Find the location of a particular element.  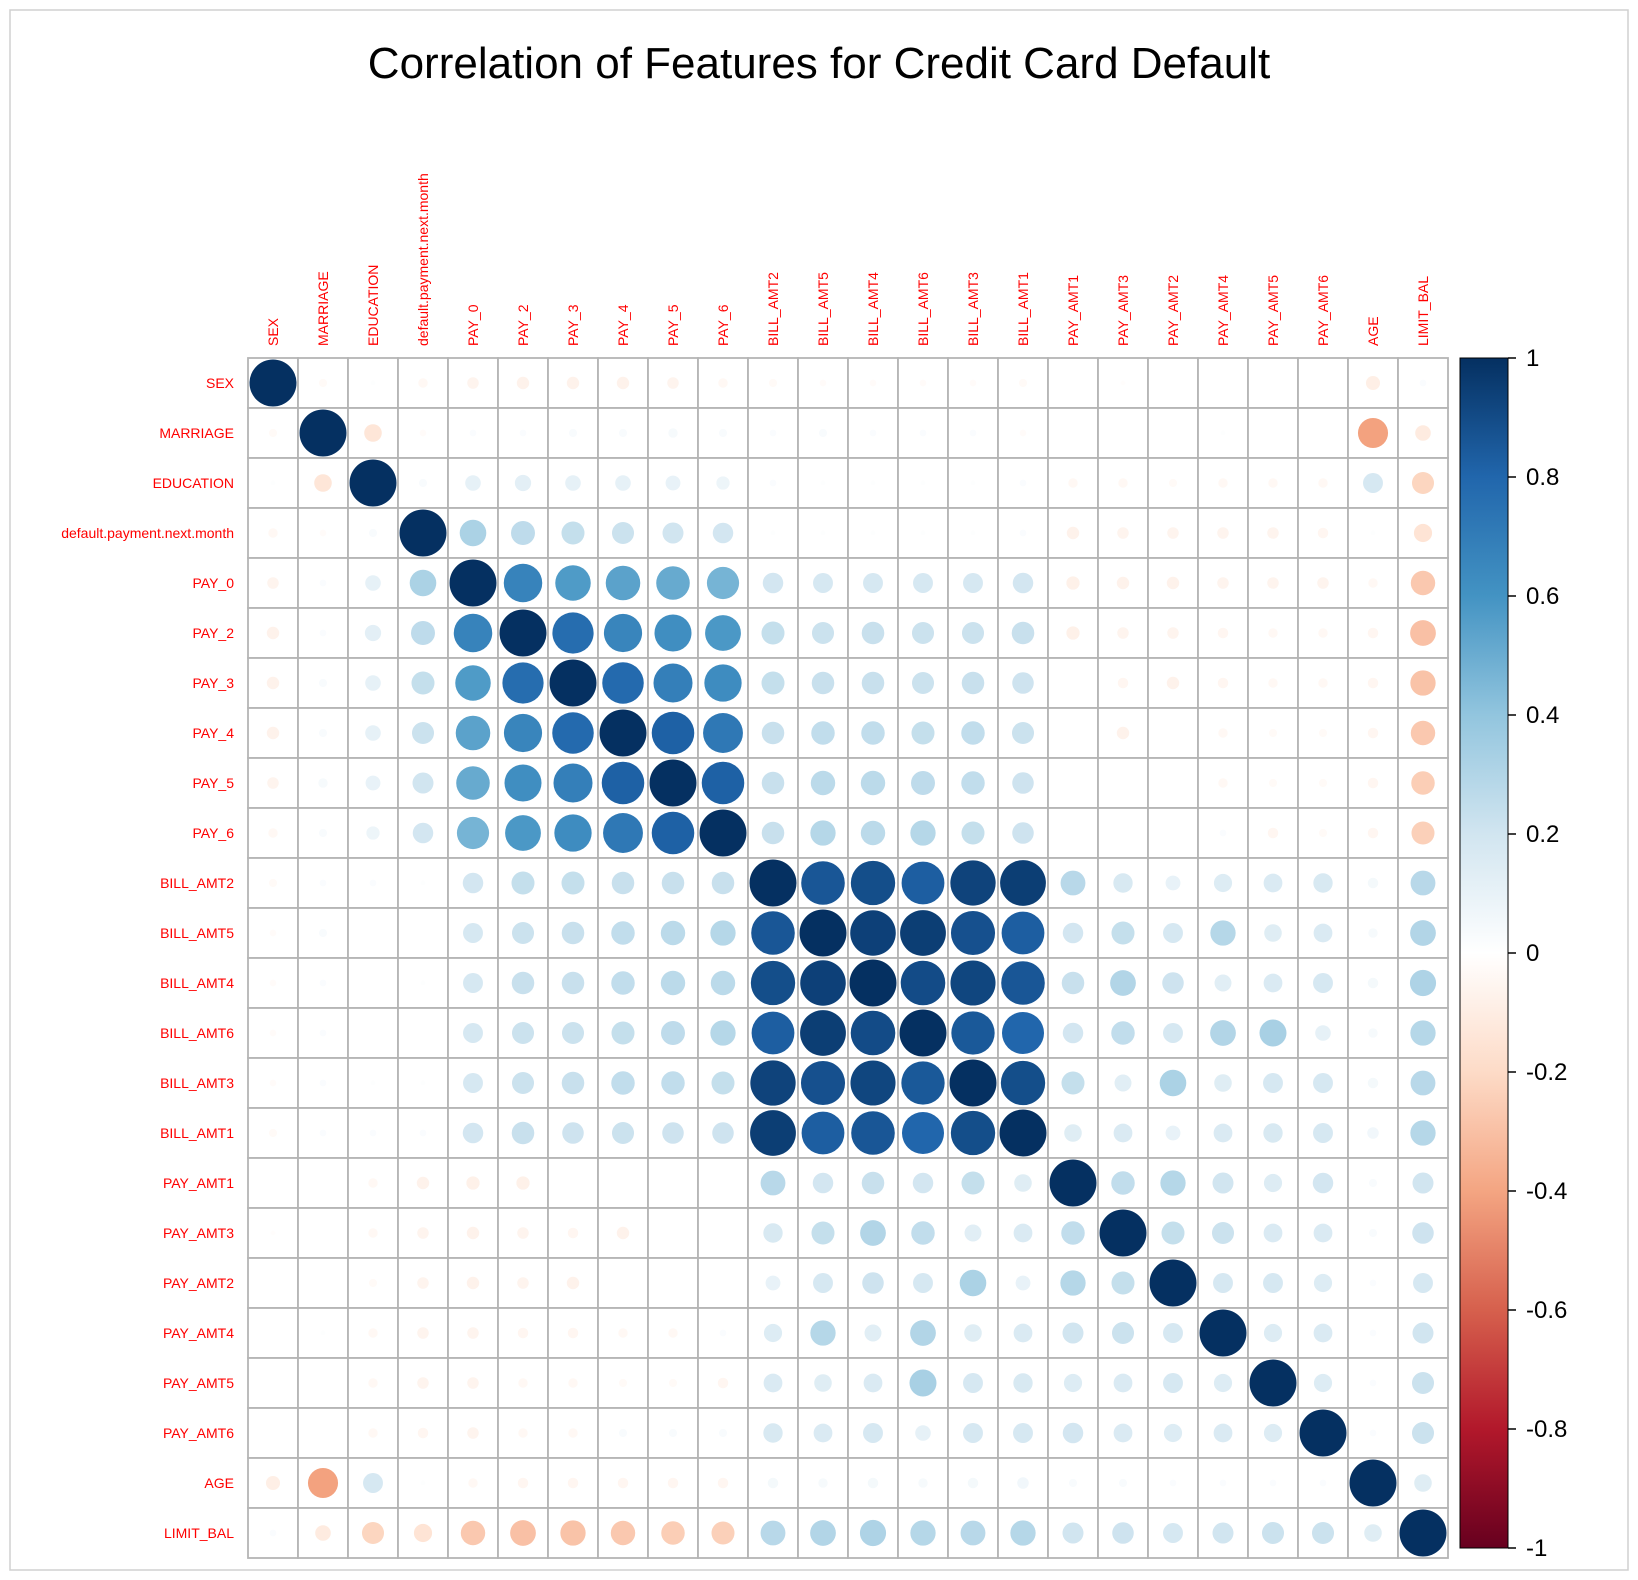

correlation-point-bill-amt2-bill-amt6 is located at coordinates (923, 883).